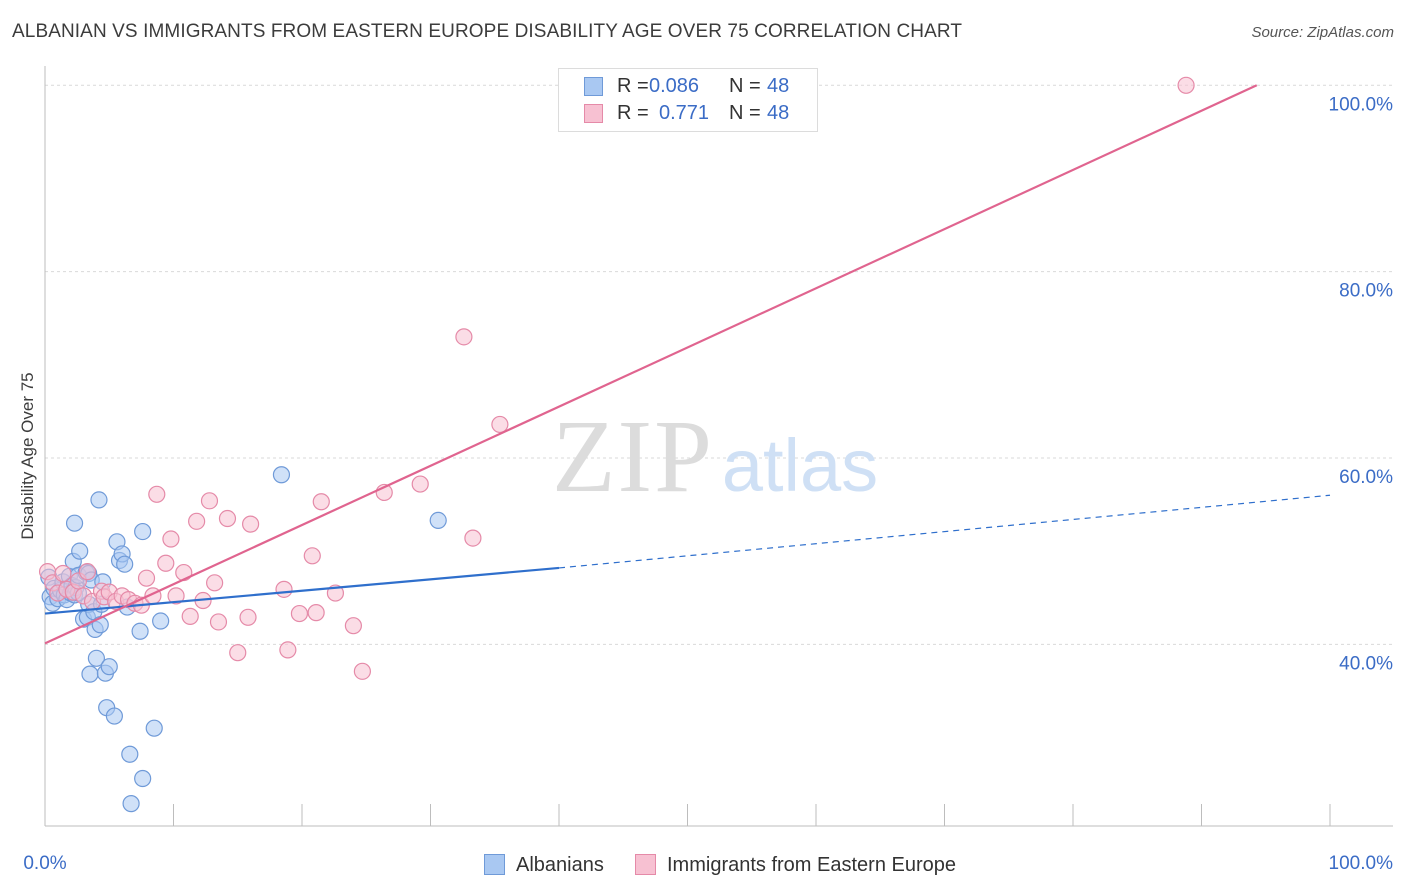 The width and height of the screenshot is (1406, 892). What do you see at coordinates (674, 86) in the screenshot?
I see `legend-r-value: 0.086` at bounding box center [674, 86].